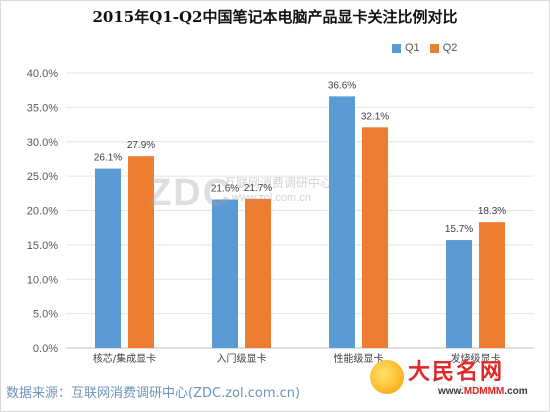 This screenshot has width=550, height=412. I want to click on legend-swatch-q2, so click(434, 48).